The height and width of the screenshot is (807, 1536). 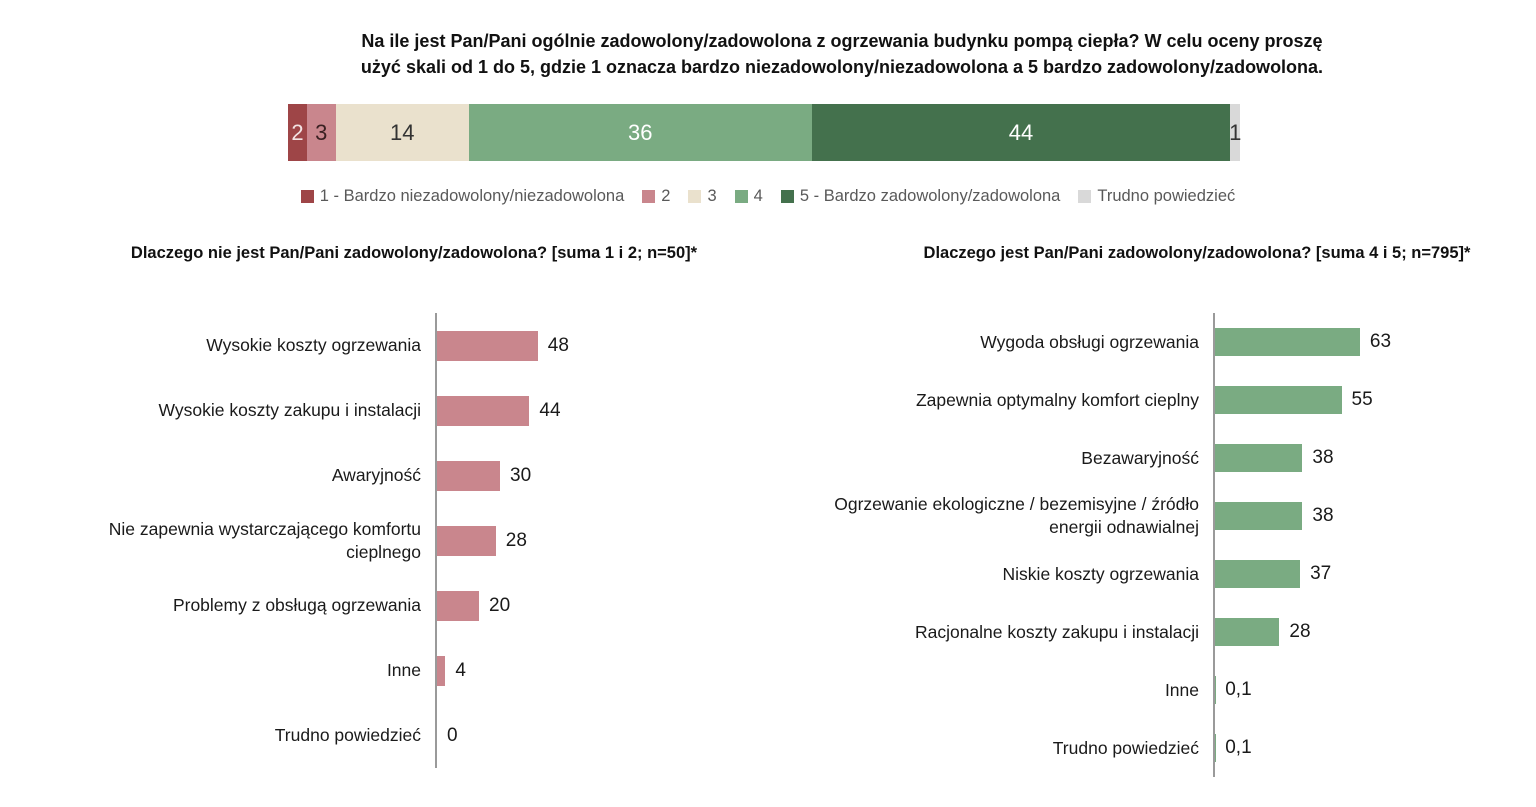 What do you see at coordinates (1056, 631) in the screenshot?
I see `bar-category-label: Racjonalne koszty zakupu i instalacji` at bounding box center [1056, 631].